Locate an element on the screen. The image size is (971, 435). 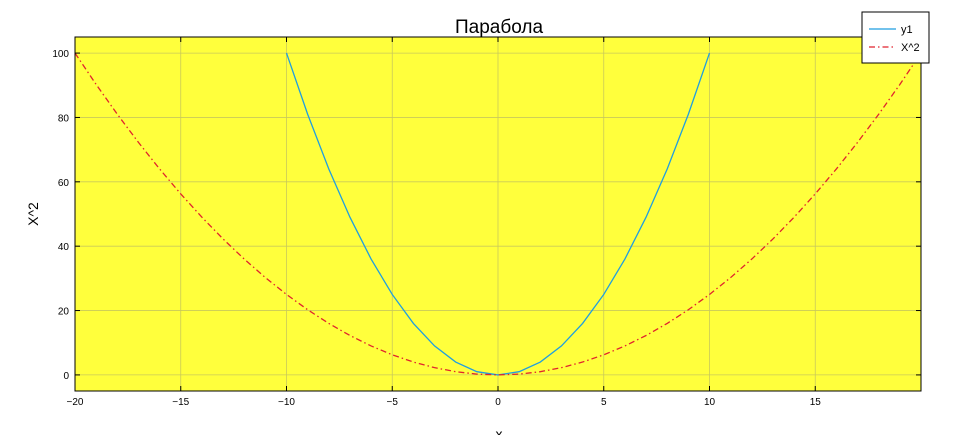
chart-title: Парабола is located at coordinates (499, 27).